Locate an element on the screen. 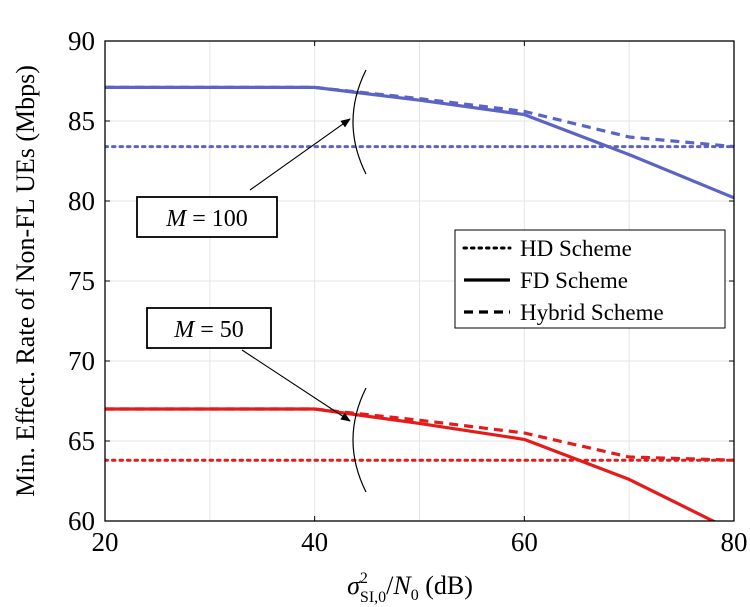 This screenshot has height=607, width=750. legend-hd-label: HD Scheme is located at coordinates (576, 248).